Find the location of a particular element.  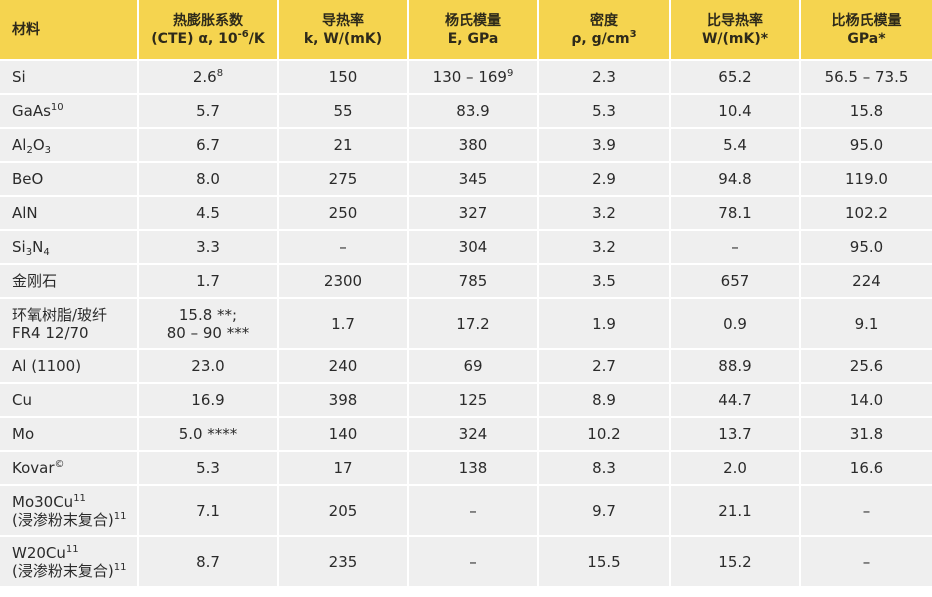

specific-thermal-conductivity-cell: 15.2 is located at coordinates (735, 562).